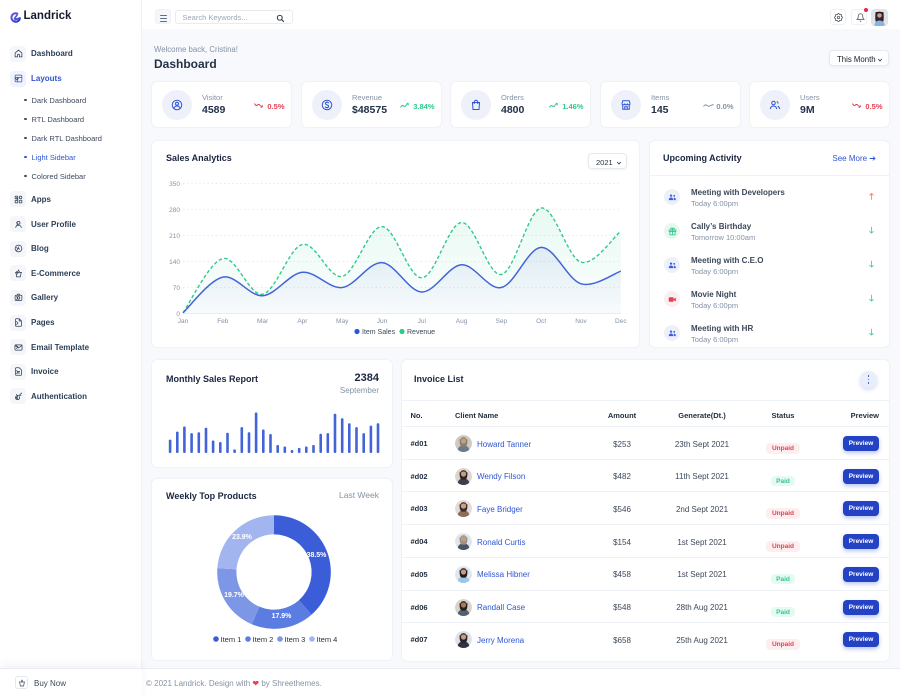 Image resolution: width=900 pixels, height=699 pixels. I want to click on svg-text: Jun, so click(382, 321).